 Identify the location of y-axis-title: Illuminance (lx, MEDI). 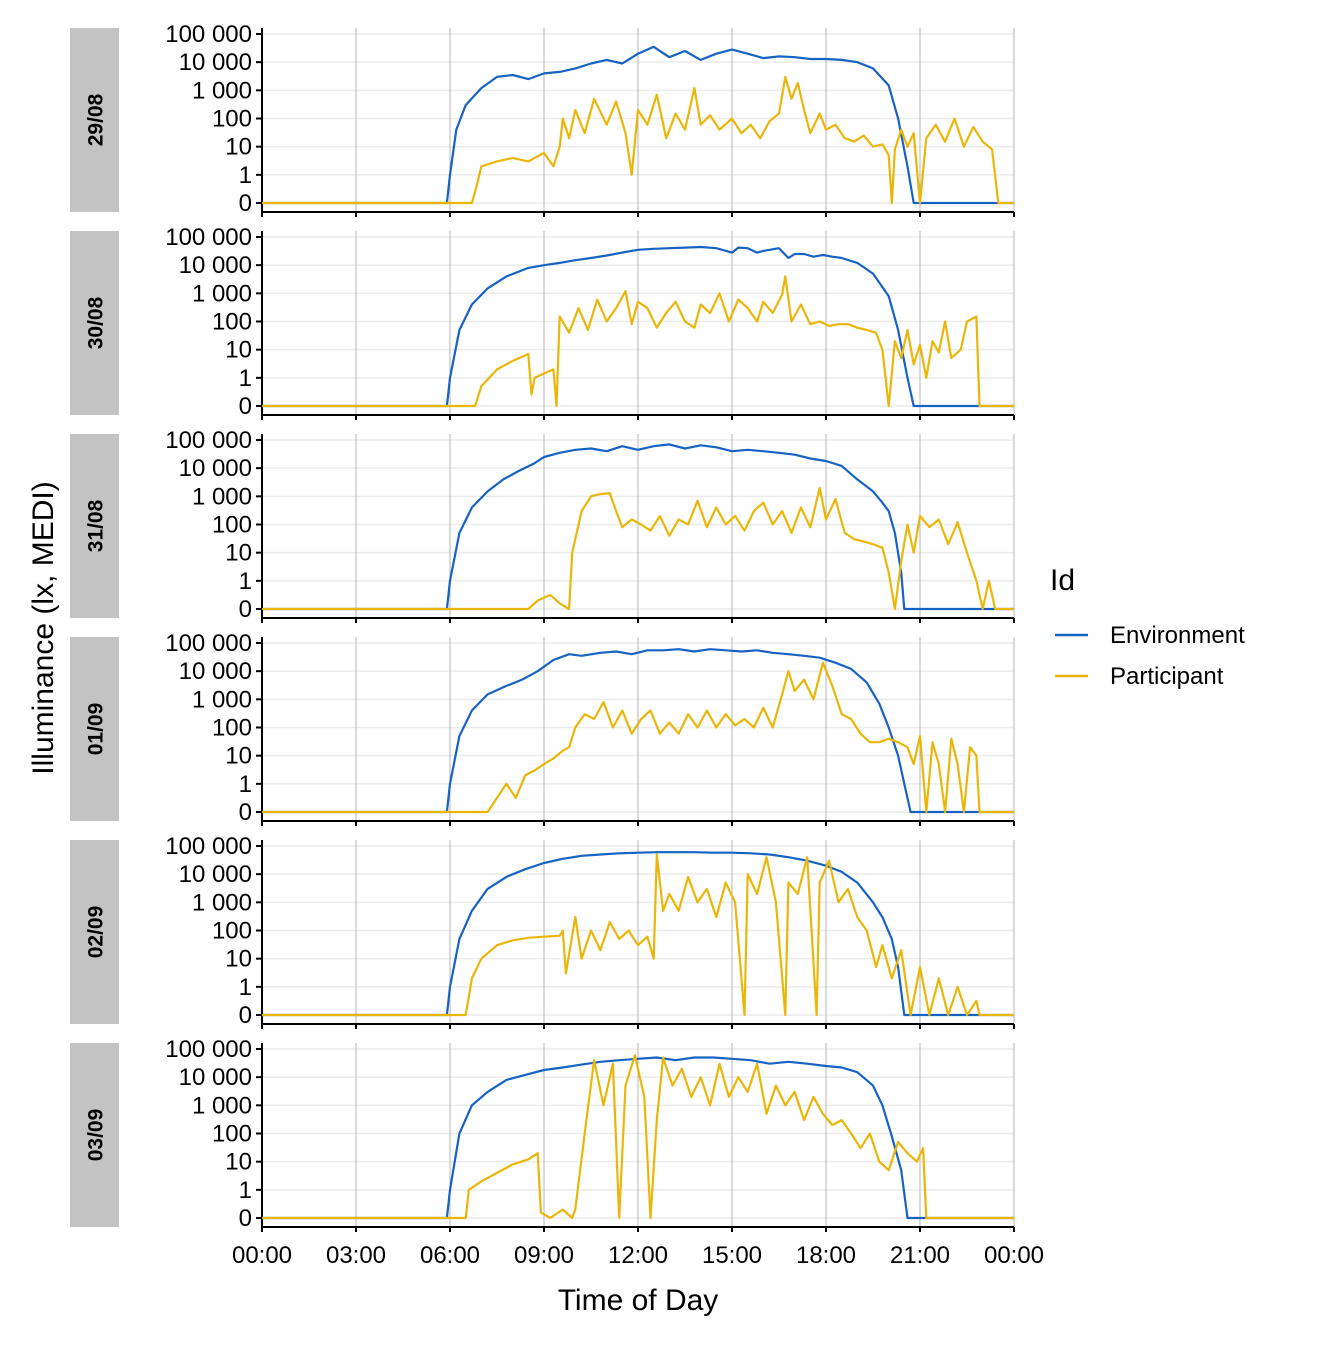
(43, 627).